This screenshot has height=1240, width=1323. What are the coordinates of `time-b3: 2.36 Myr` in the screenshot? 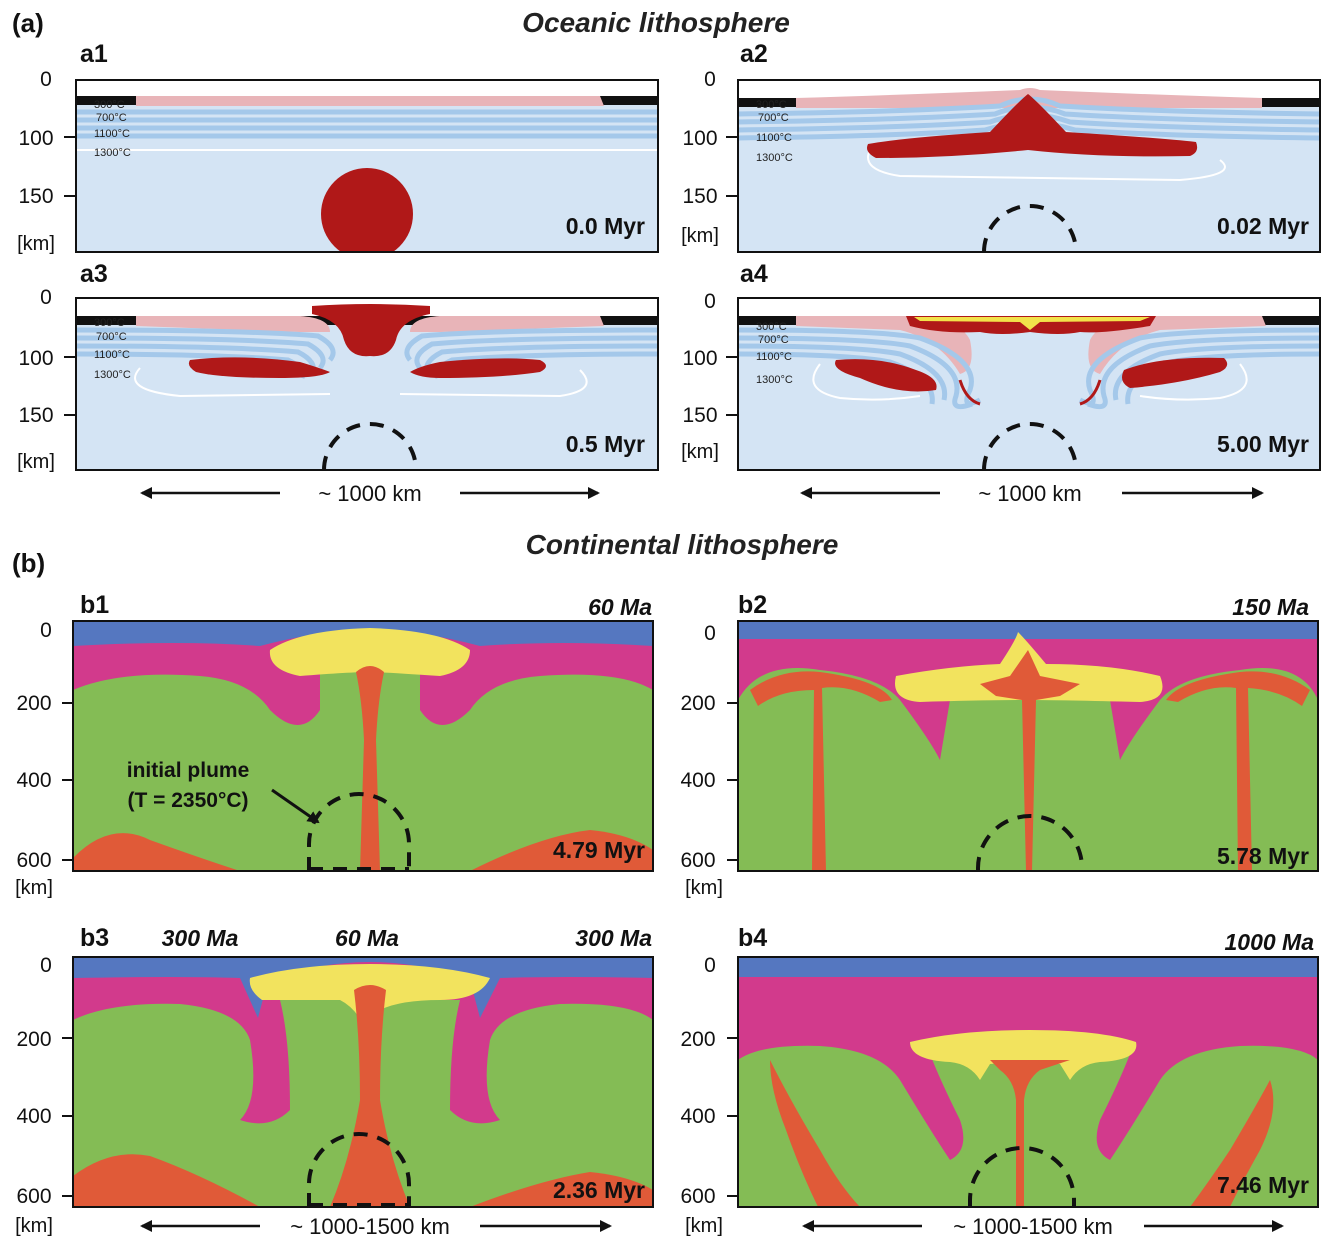 It's located at (599, 1190).